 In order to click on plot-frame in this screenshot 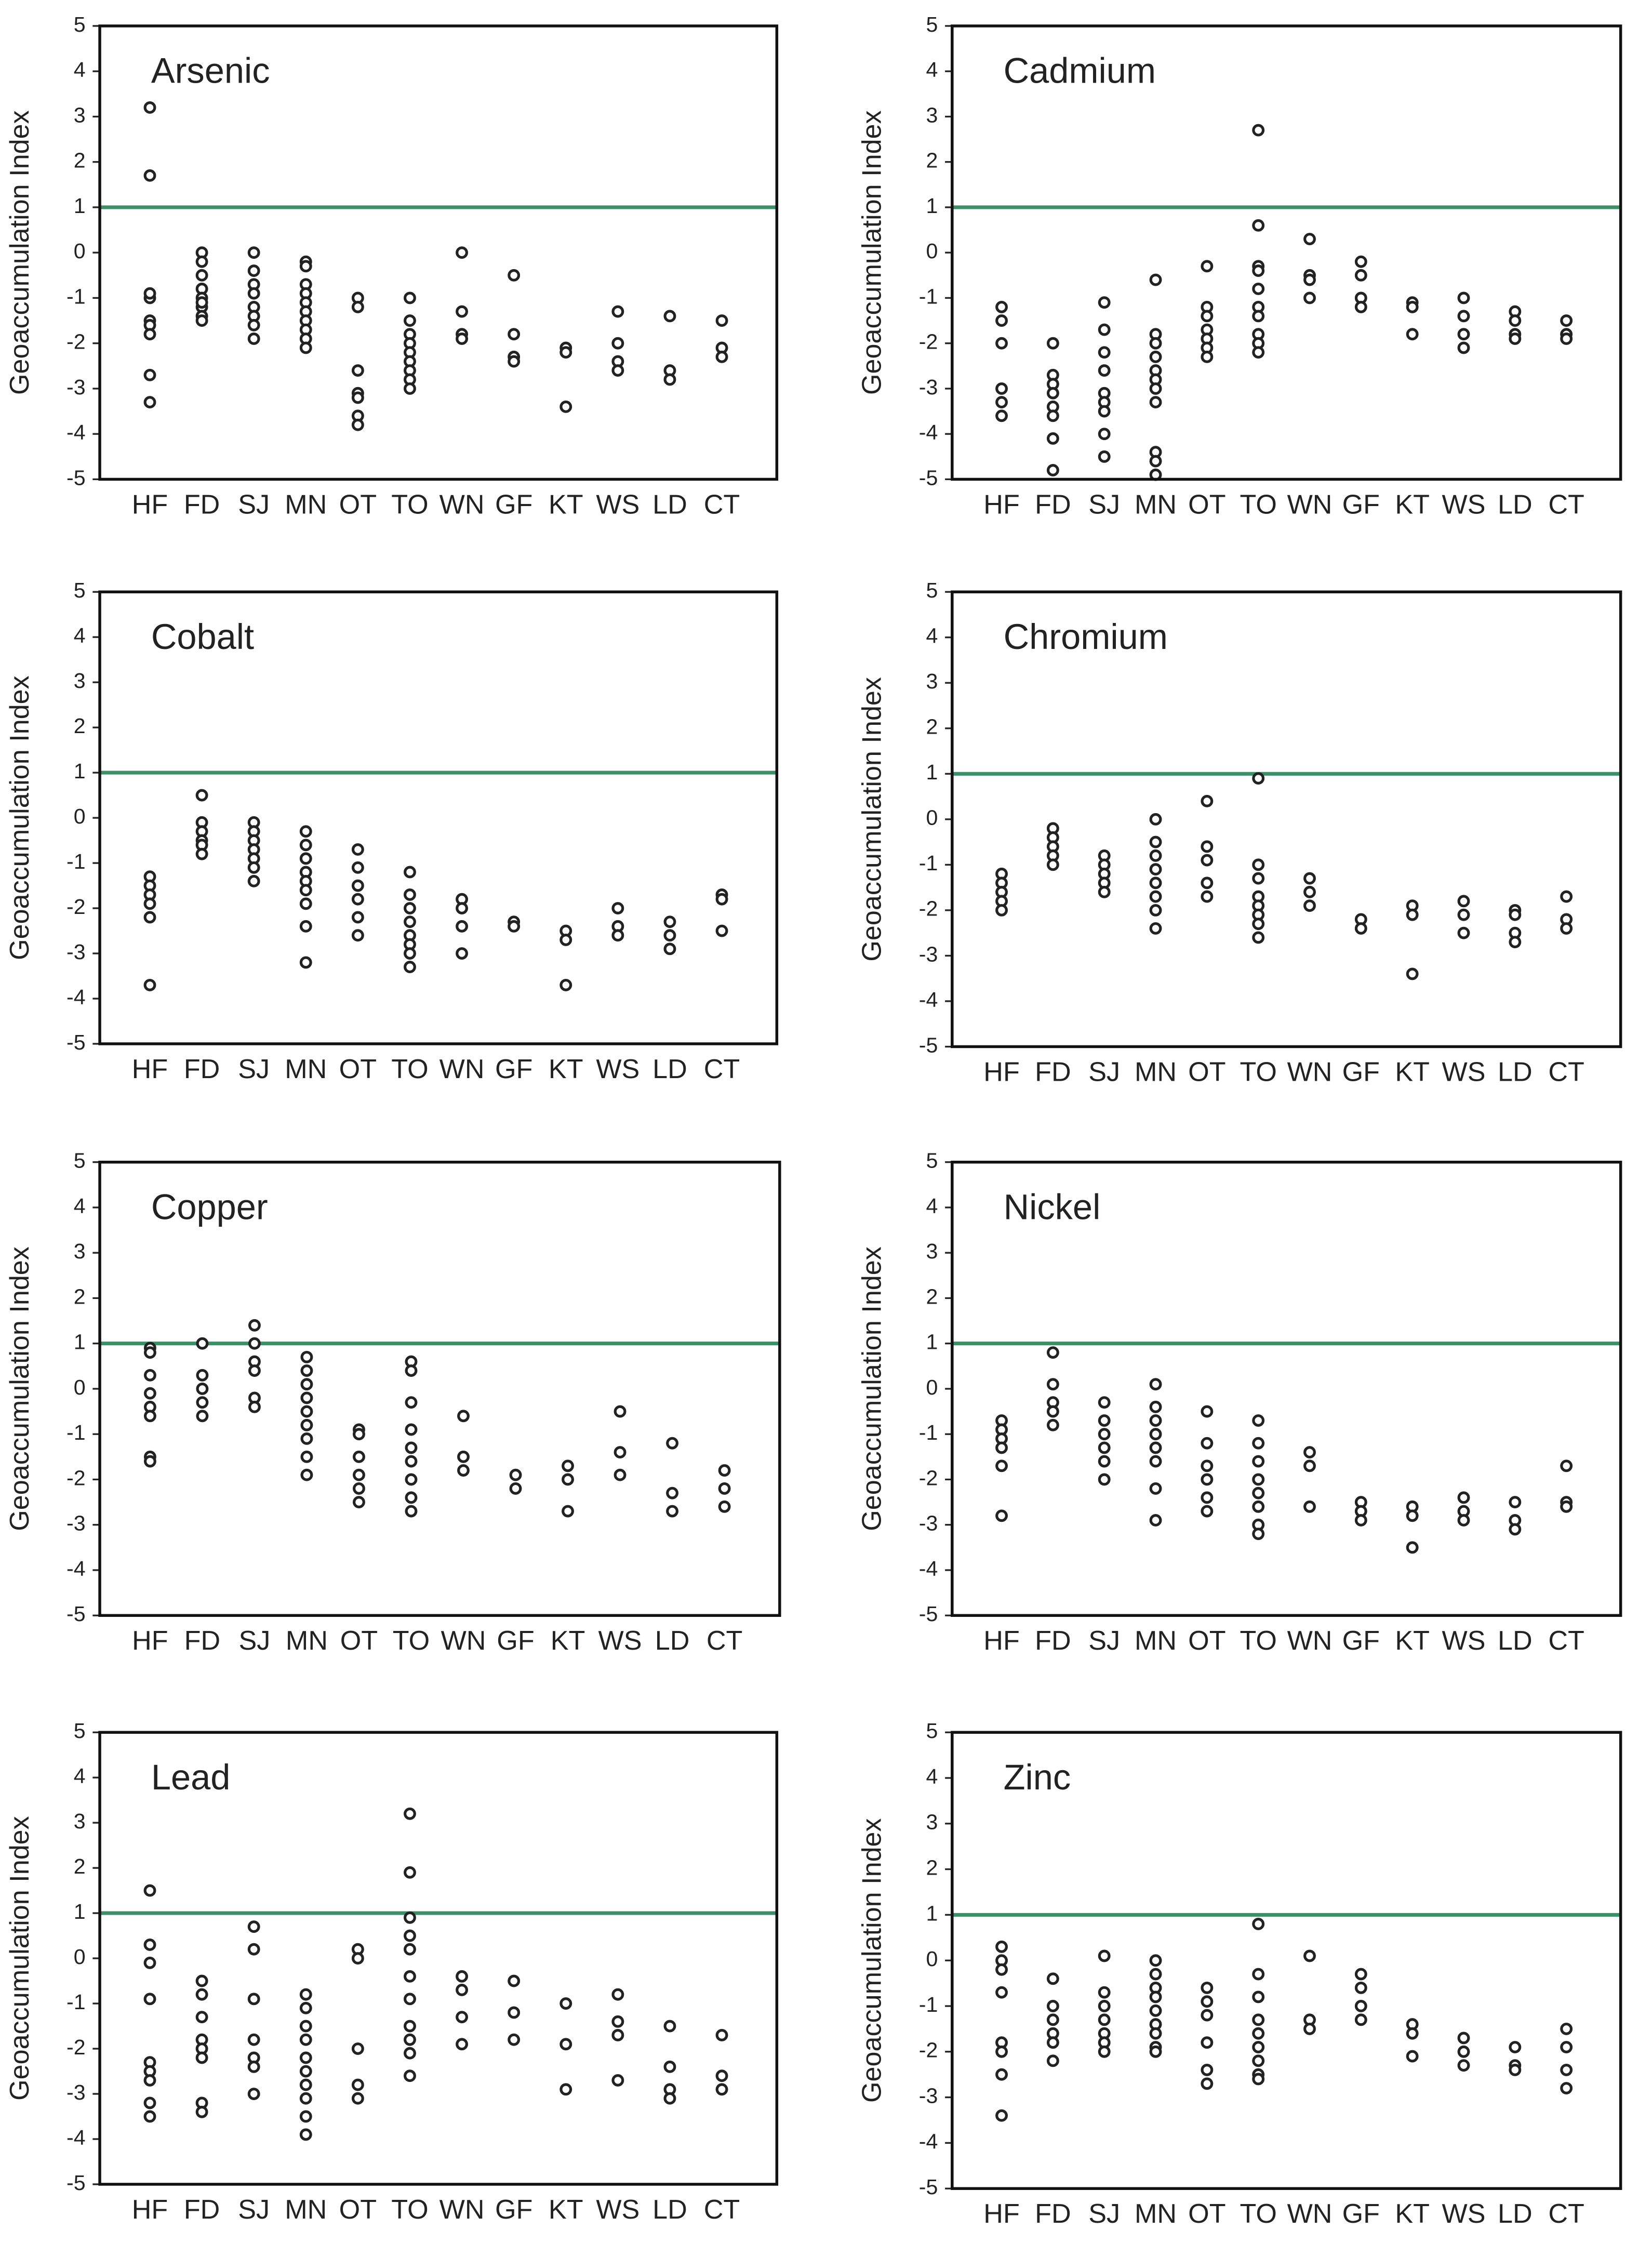, I will do `click(439, 1388)`.